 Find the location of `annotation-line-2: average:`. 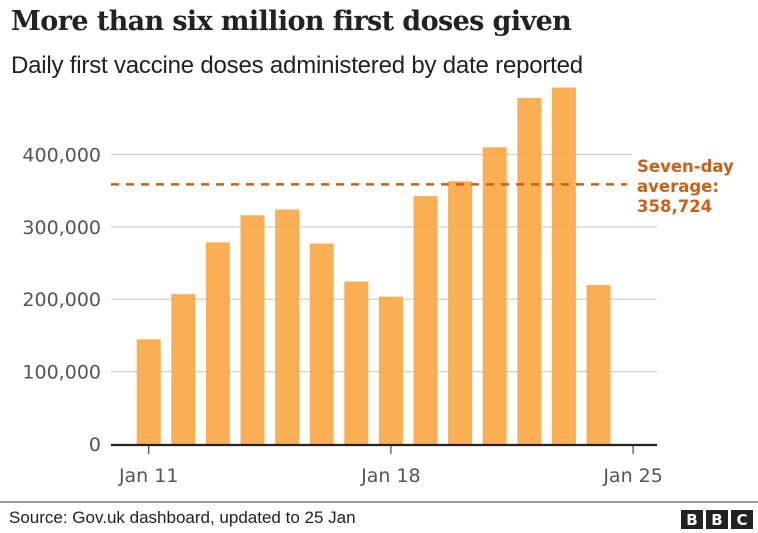

annotation-line-2: average: is located at coordinates (678, 186).